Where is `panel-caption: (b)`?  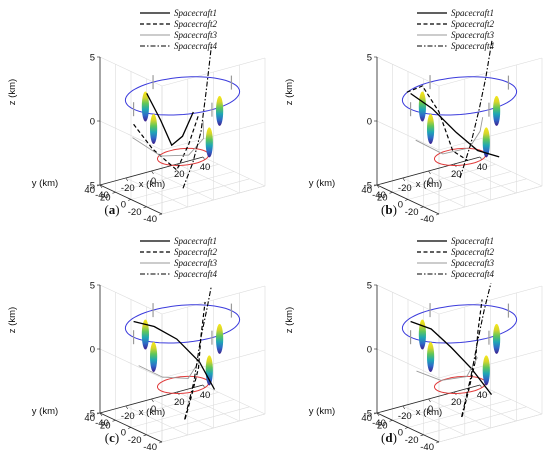 panel-caption: (b) is located at coordinates (389, 209).